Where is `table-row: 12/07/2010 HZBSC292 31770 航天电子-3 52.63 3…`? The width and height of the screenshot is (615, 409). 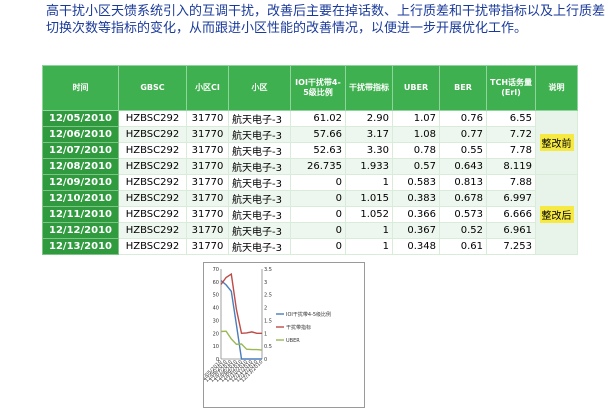
table-row: 12/07/2010 HZBSC292 31770 航天电子-3 52.63 3… is located at coordinates (310, 150).